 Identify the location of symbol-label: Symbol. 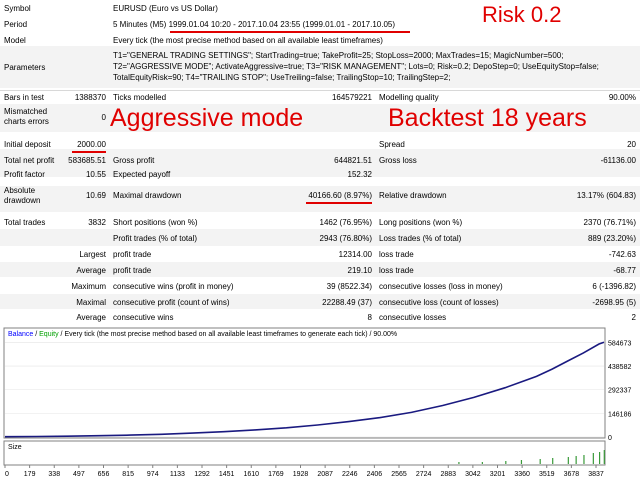
(17, 8).